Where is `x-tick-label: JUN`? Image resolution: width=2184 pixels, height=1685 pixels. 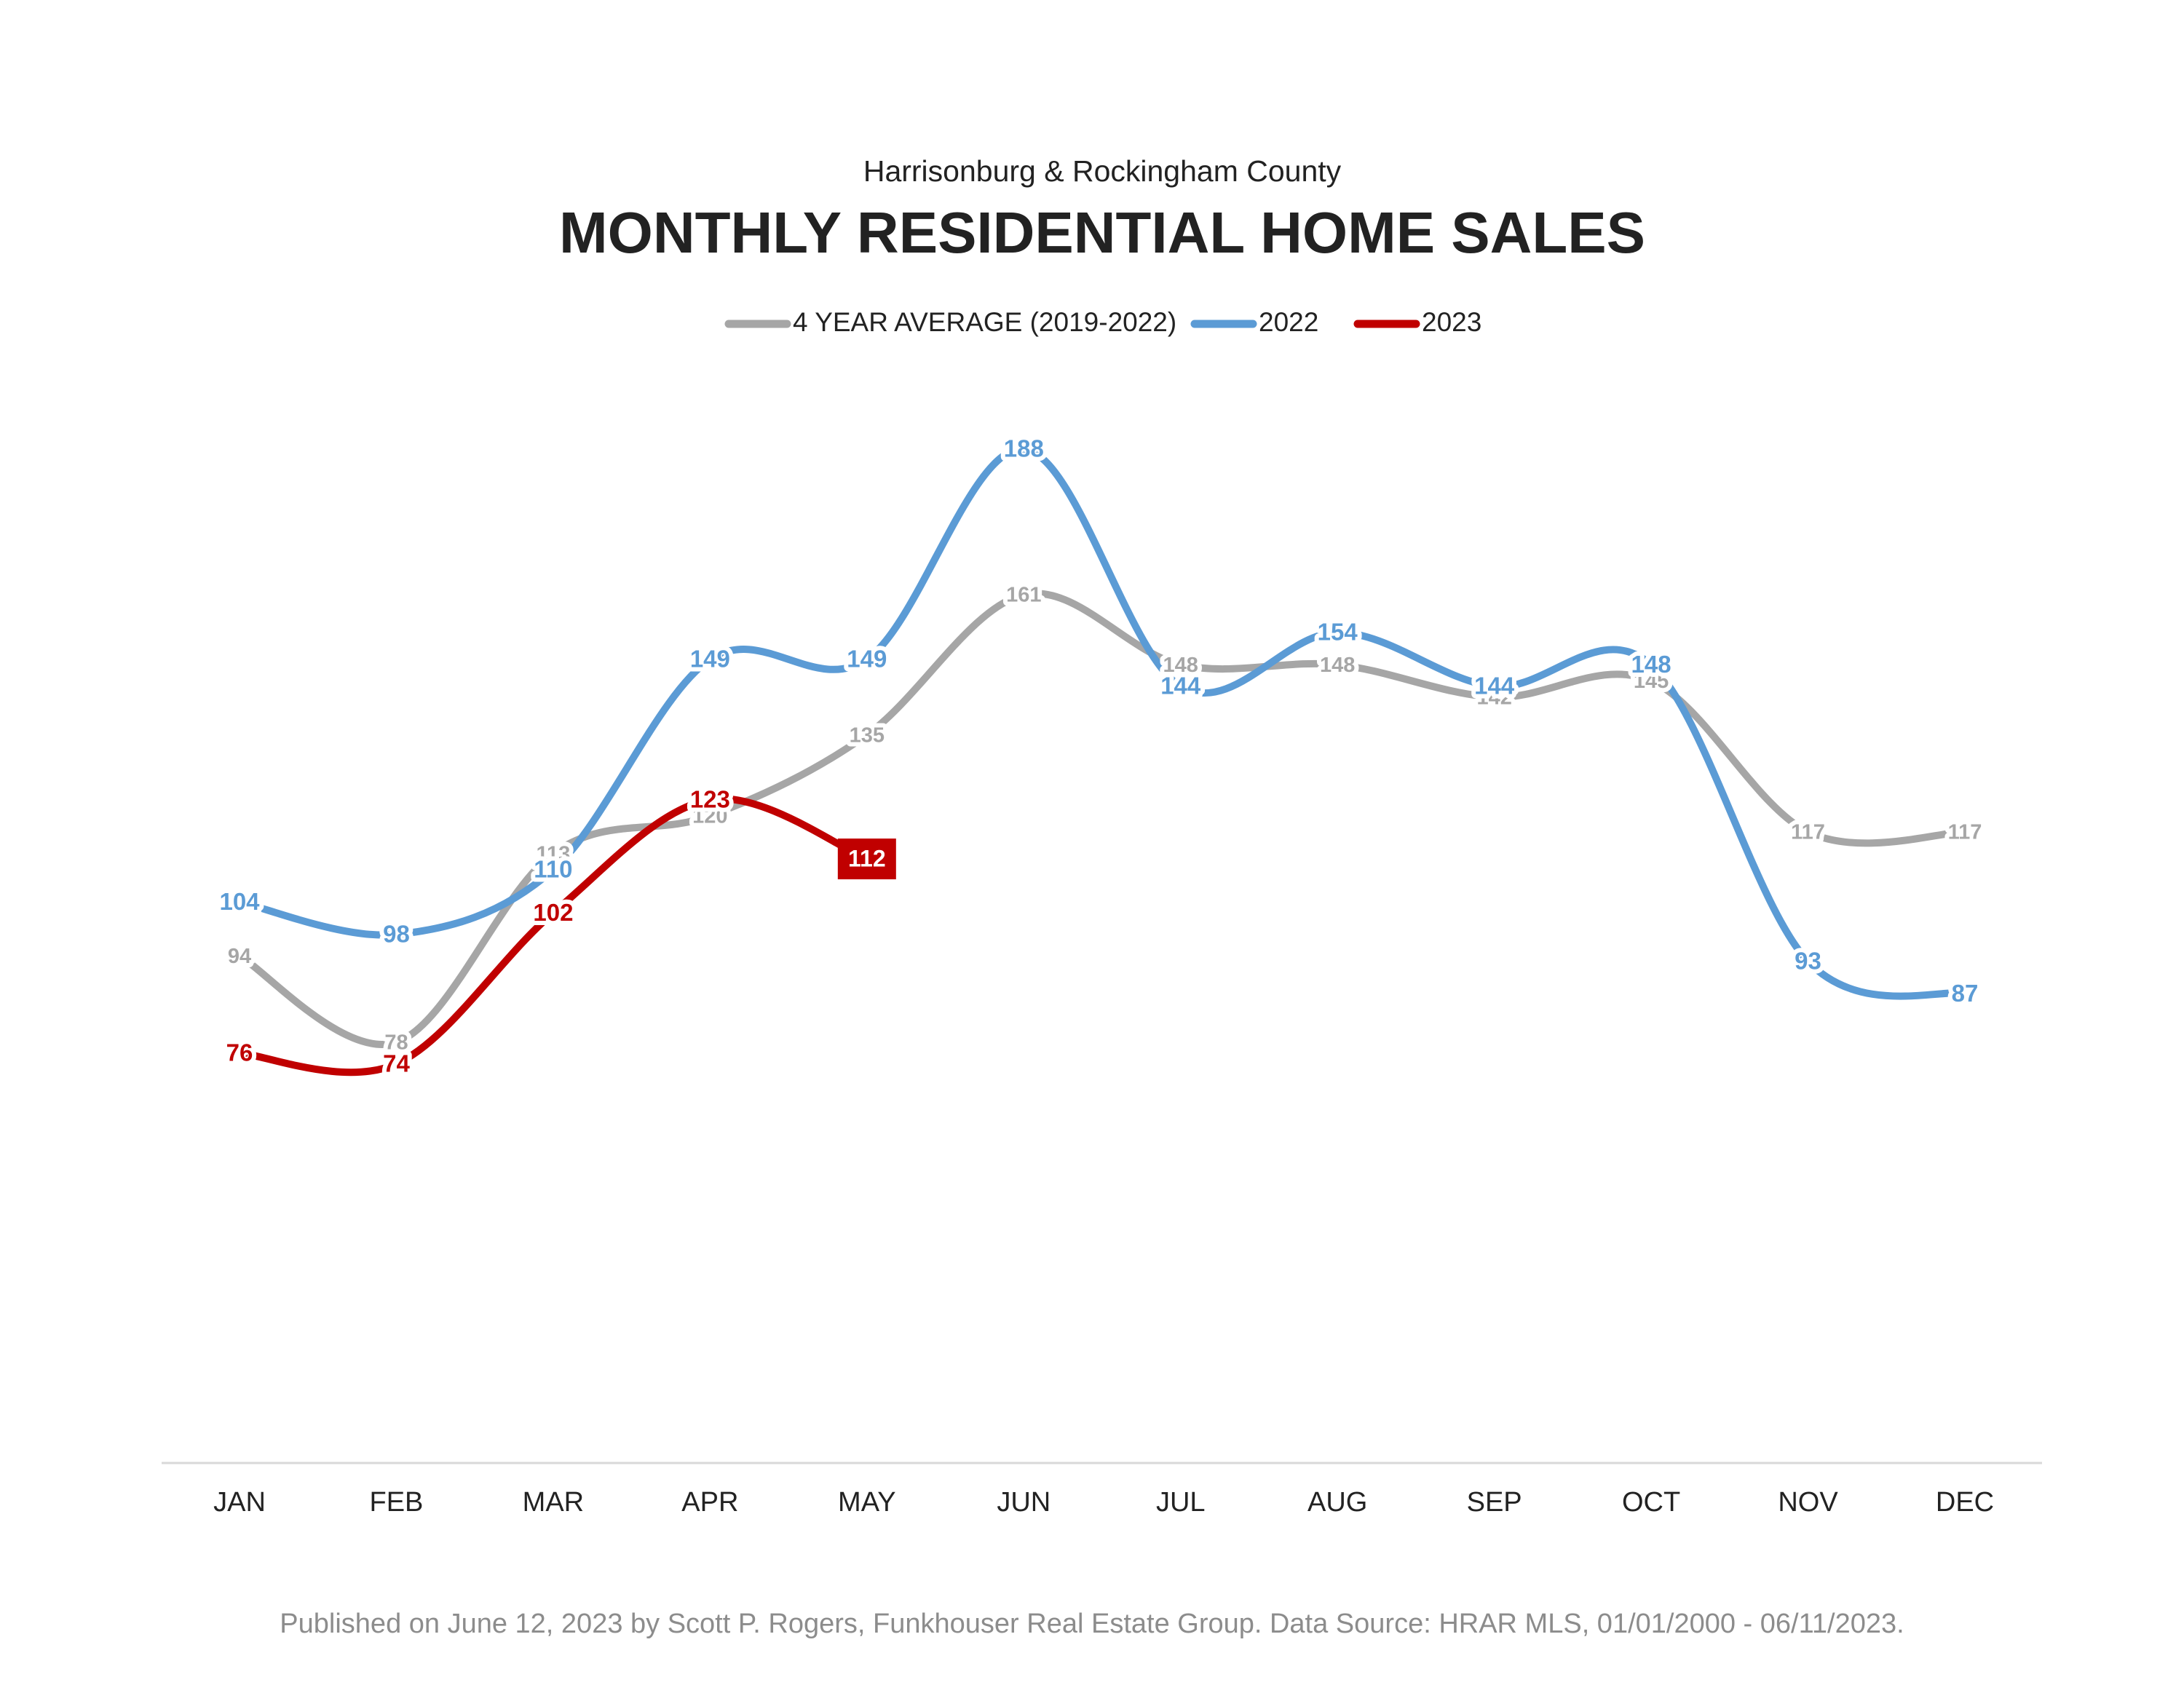 x-tick-label: JUN is located at coordinates (1024, 1502).